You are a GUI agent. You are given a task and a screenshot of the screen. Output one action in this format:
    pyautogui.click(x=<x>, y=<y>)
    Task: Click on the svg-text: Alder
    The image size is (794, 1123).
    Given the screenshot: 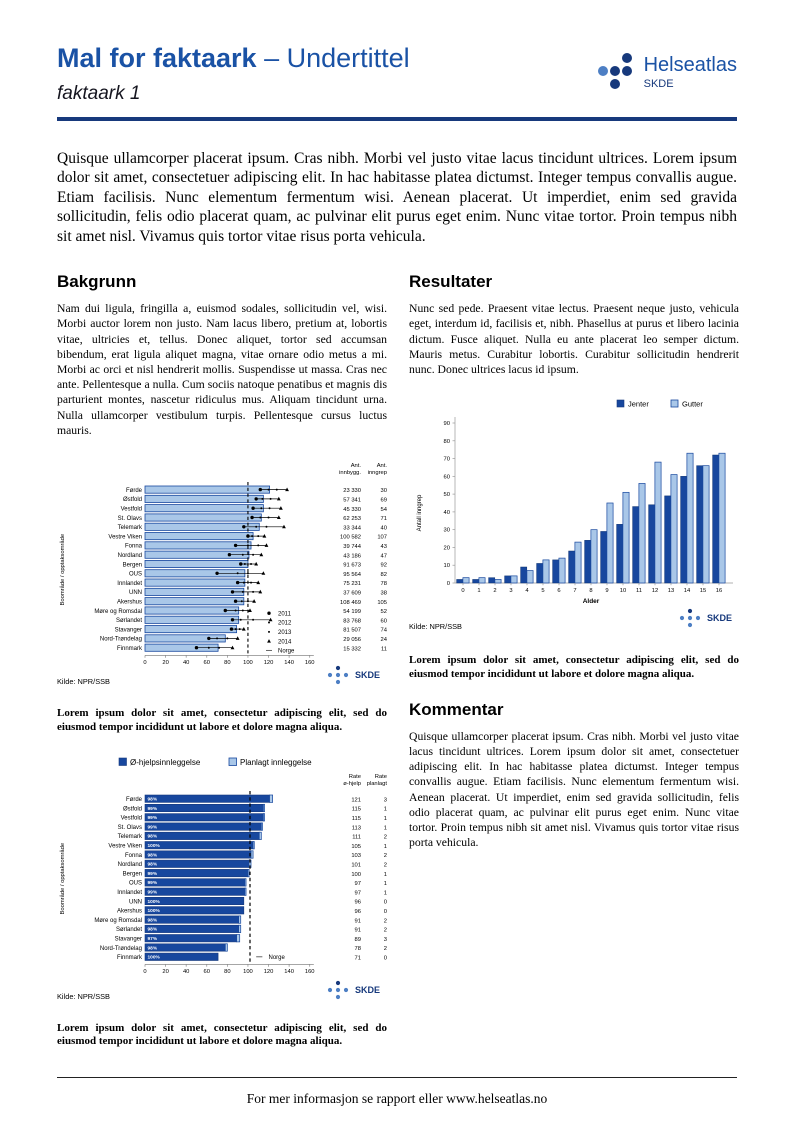 What is the action you would take?
    pyautogui.click(x=591, y=601)
    